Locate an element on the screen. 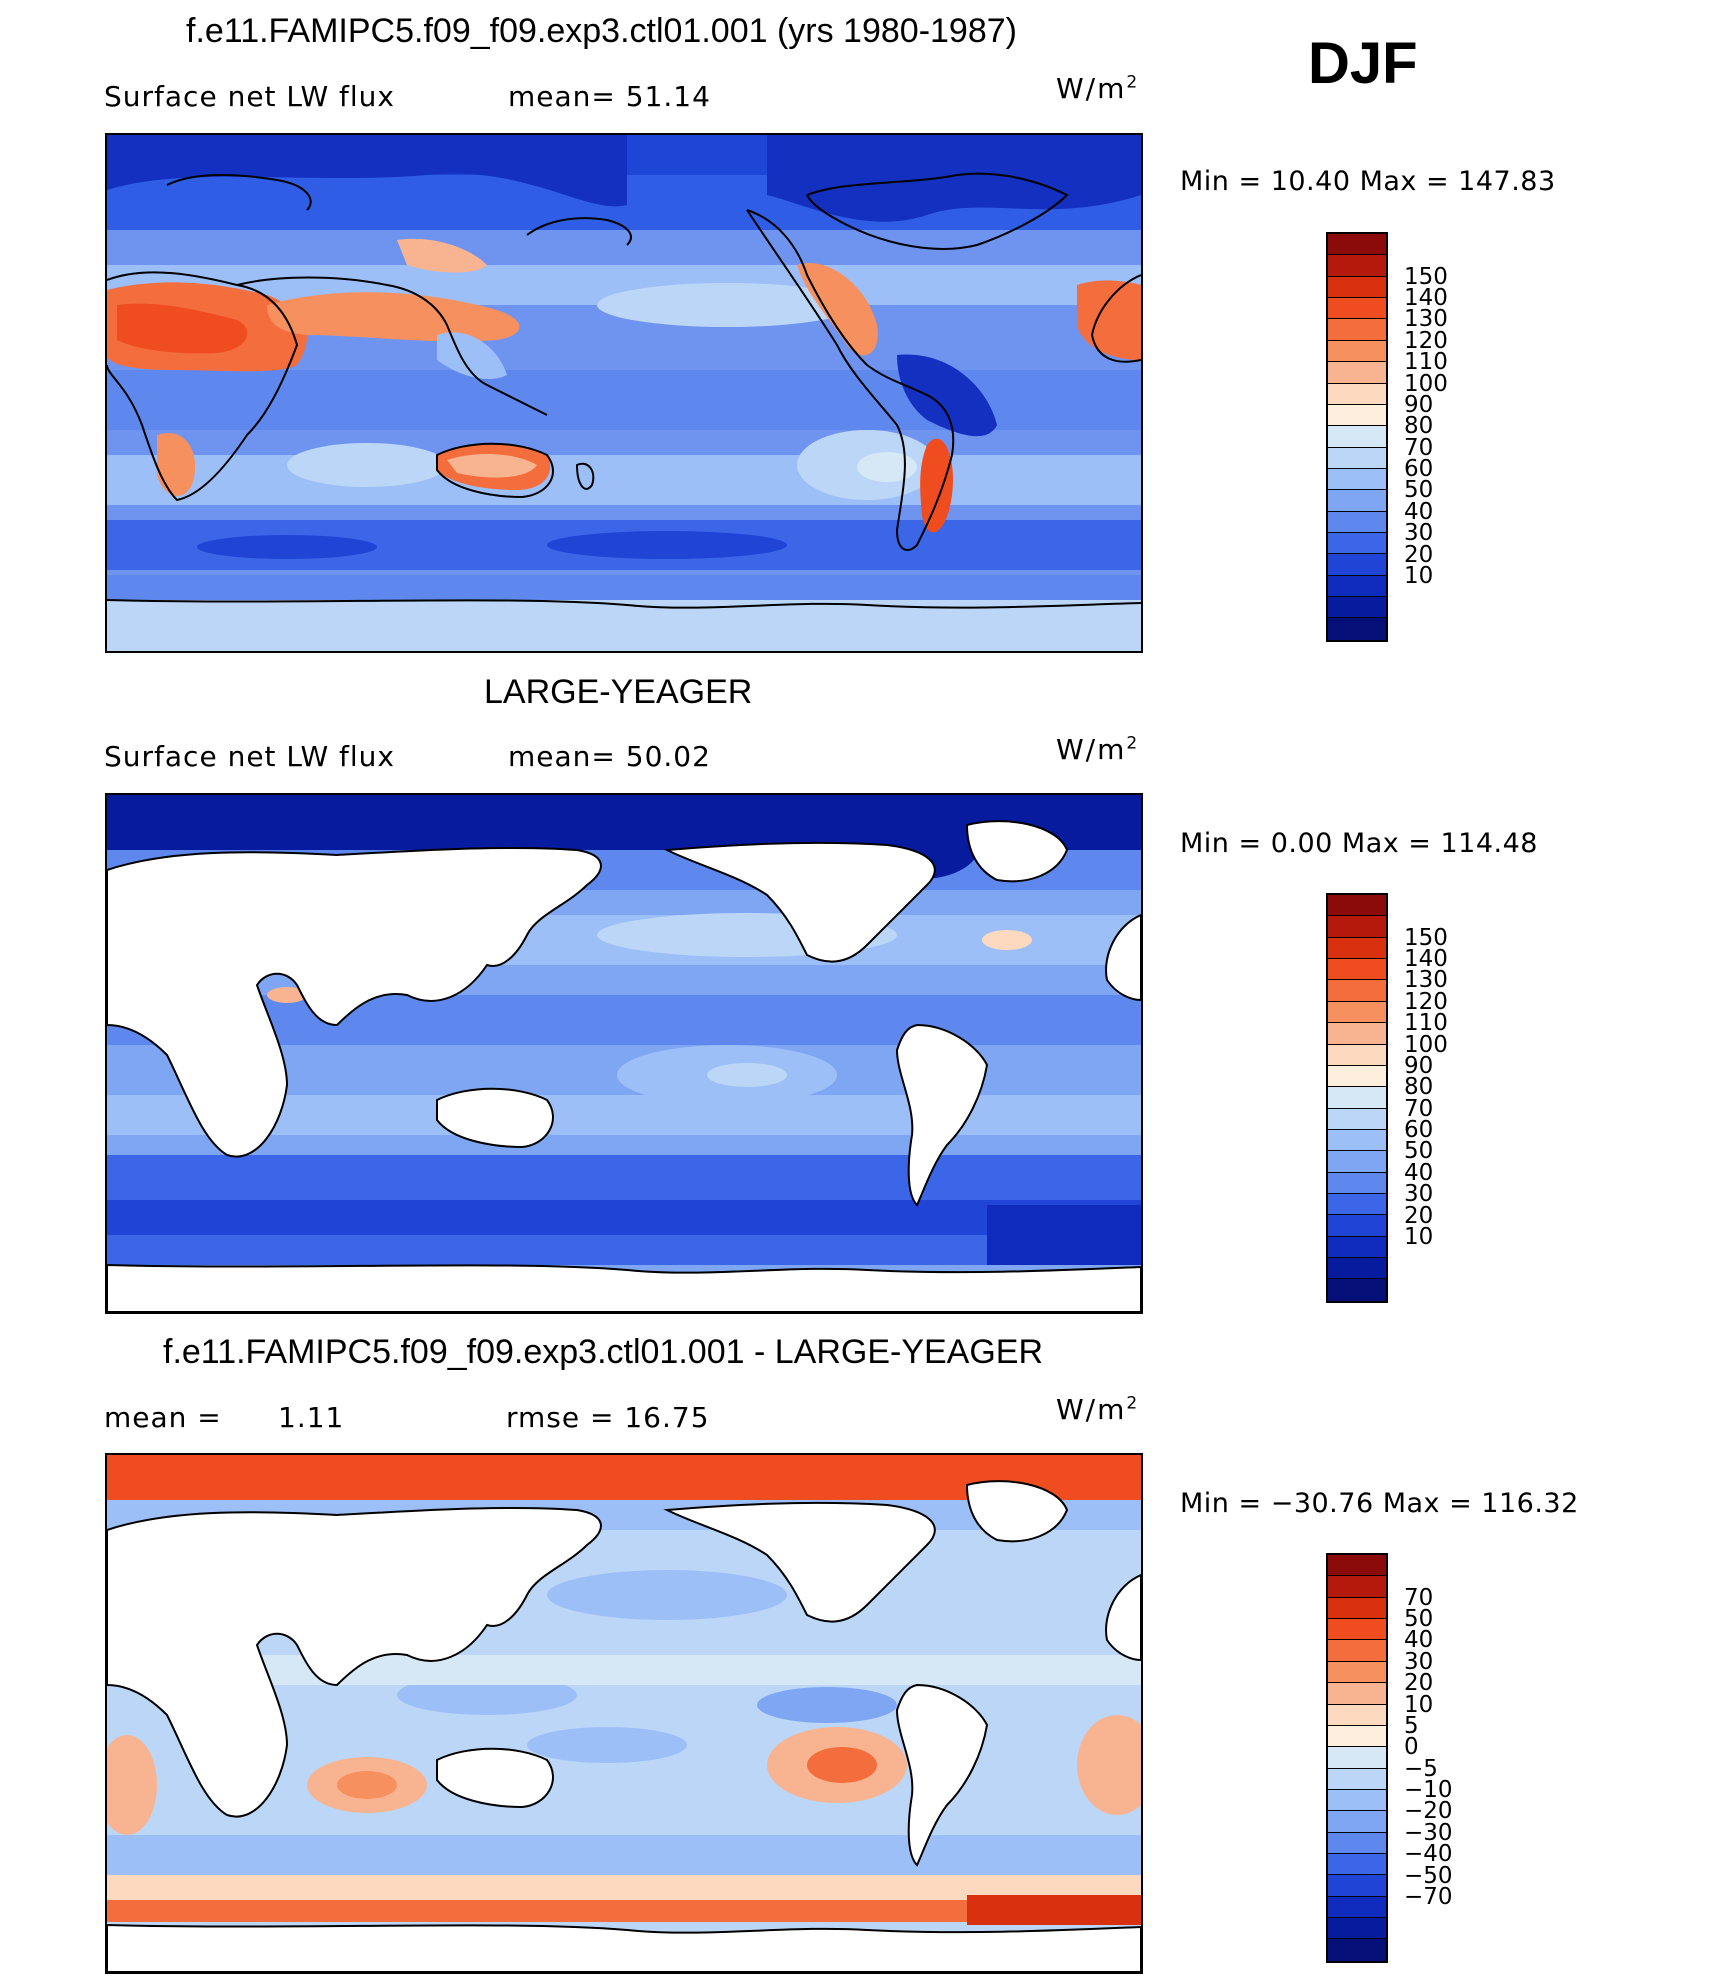 This screenshot has width=1710, height=1979. colorbar-tick-label: 150 is located at coordinates (1426, 276).